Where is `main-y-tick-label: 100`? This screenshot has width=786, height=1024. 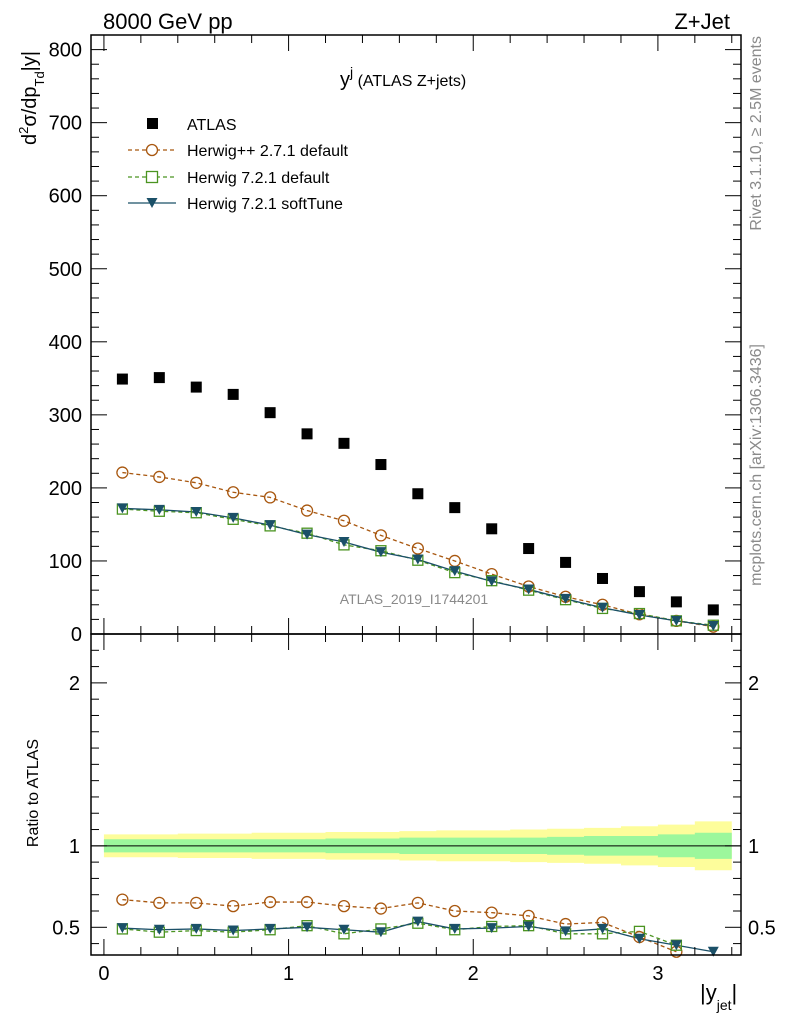
main-y-tick-label: 100 is located at coordinates (65, 562).